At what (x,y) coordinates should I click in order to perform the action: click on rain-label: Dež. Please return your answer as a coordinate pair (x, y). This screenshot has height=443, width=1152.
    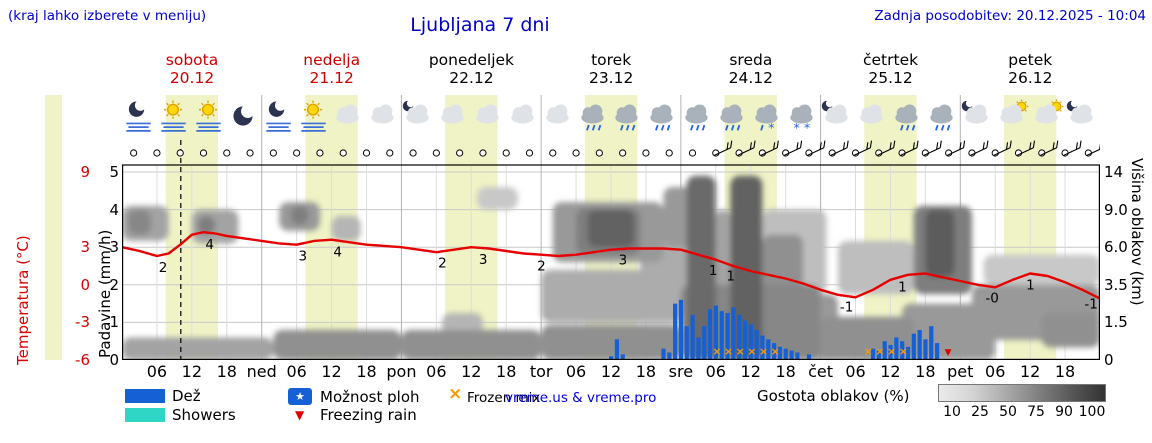
    Looking at the image, I should click on (186, 396).